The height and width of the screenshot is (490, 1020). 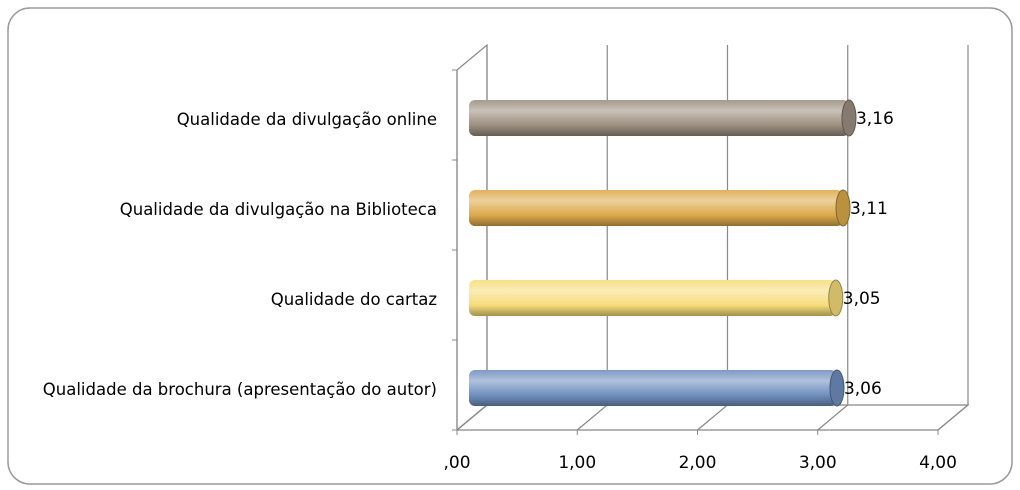 What do you see at coordinates (353, 299) in the screenshot?
I see `category-label: Qualidade do cartaz` at bounding box center [353, 299].